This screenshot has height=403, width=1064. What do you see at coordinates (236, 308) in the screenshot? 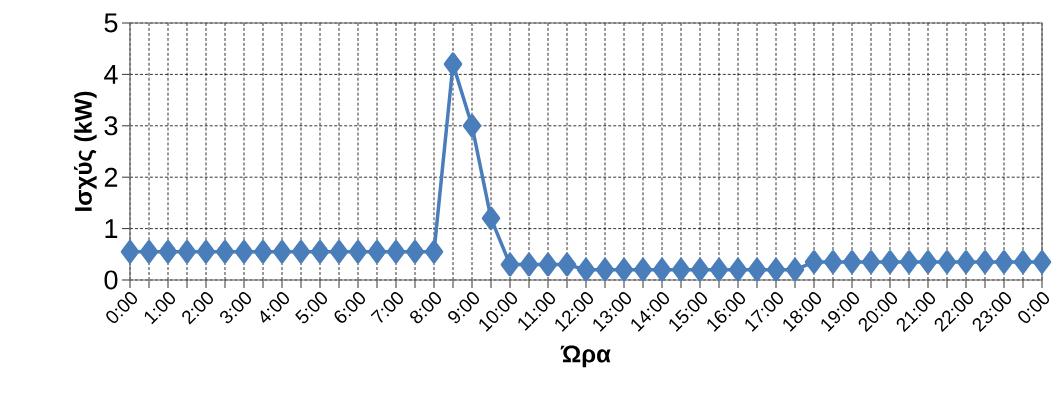
I see `x-tick-label: 3:00` at bounding box center [236, 308].